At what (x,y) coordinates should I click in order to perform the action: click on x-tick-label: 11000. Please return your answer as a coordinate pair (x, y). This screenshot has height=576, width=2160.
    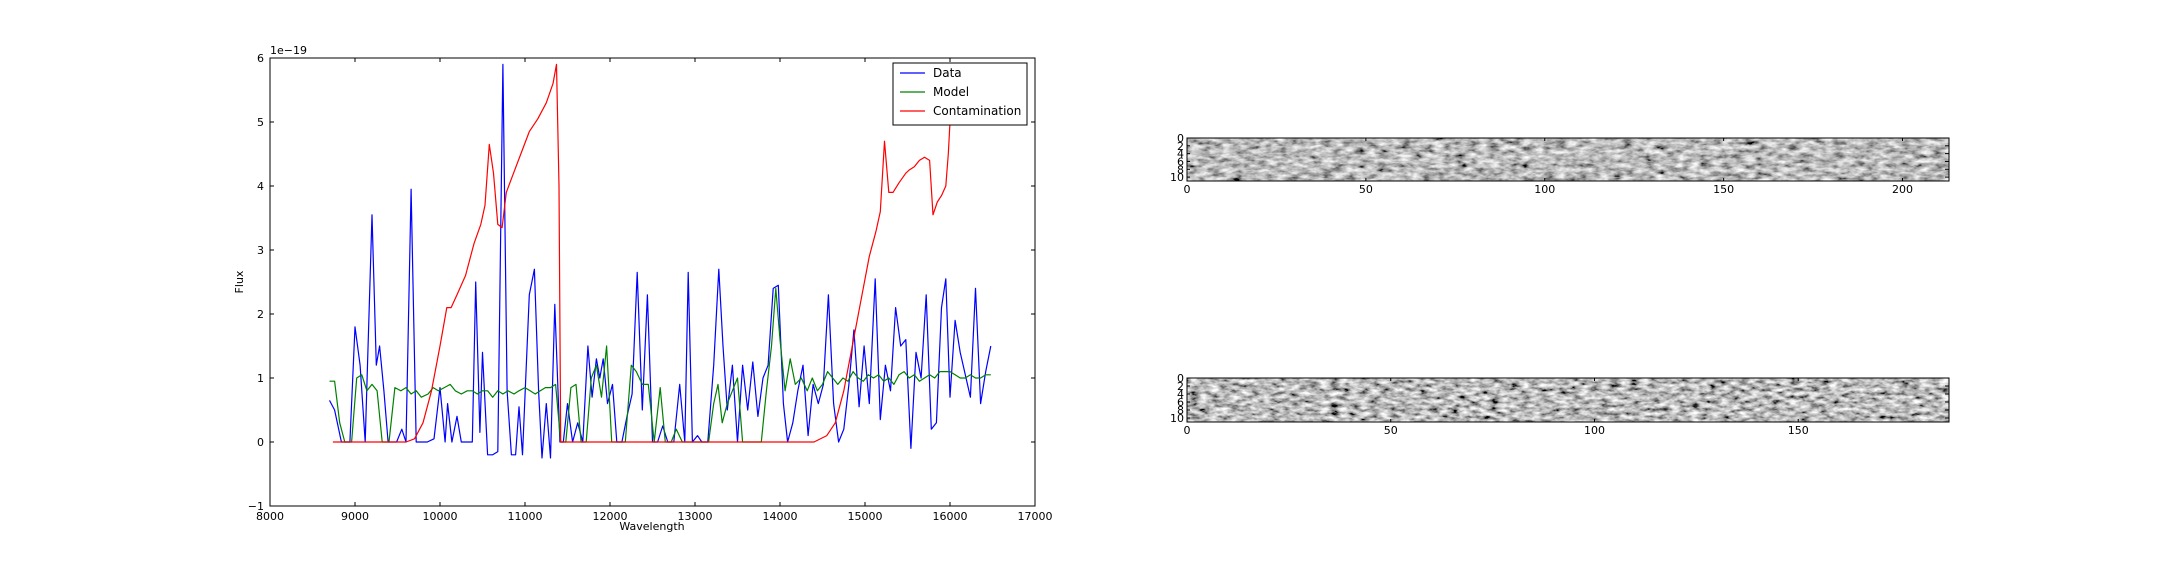
    Looking at the image, I should click on (525, 516).